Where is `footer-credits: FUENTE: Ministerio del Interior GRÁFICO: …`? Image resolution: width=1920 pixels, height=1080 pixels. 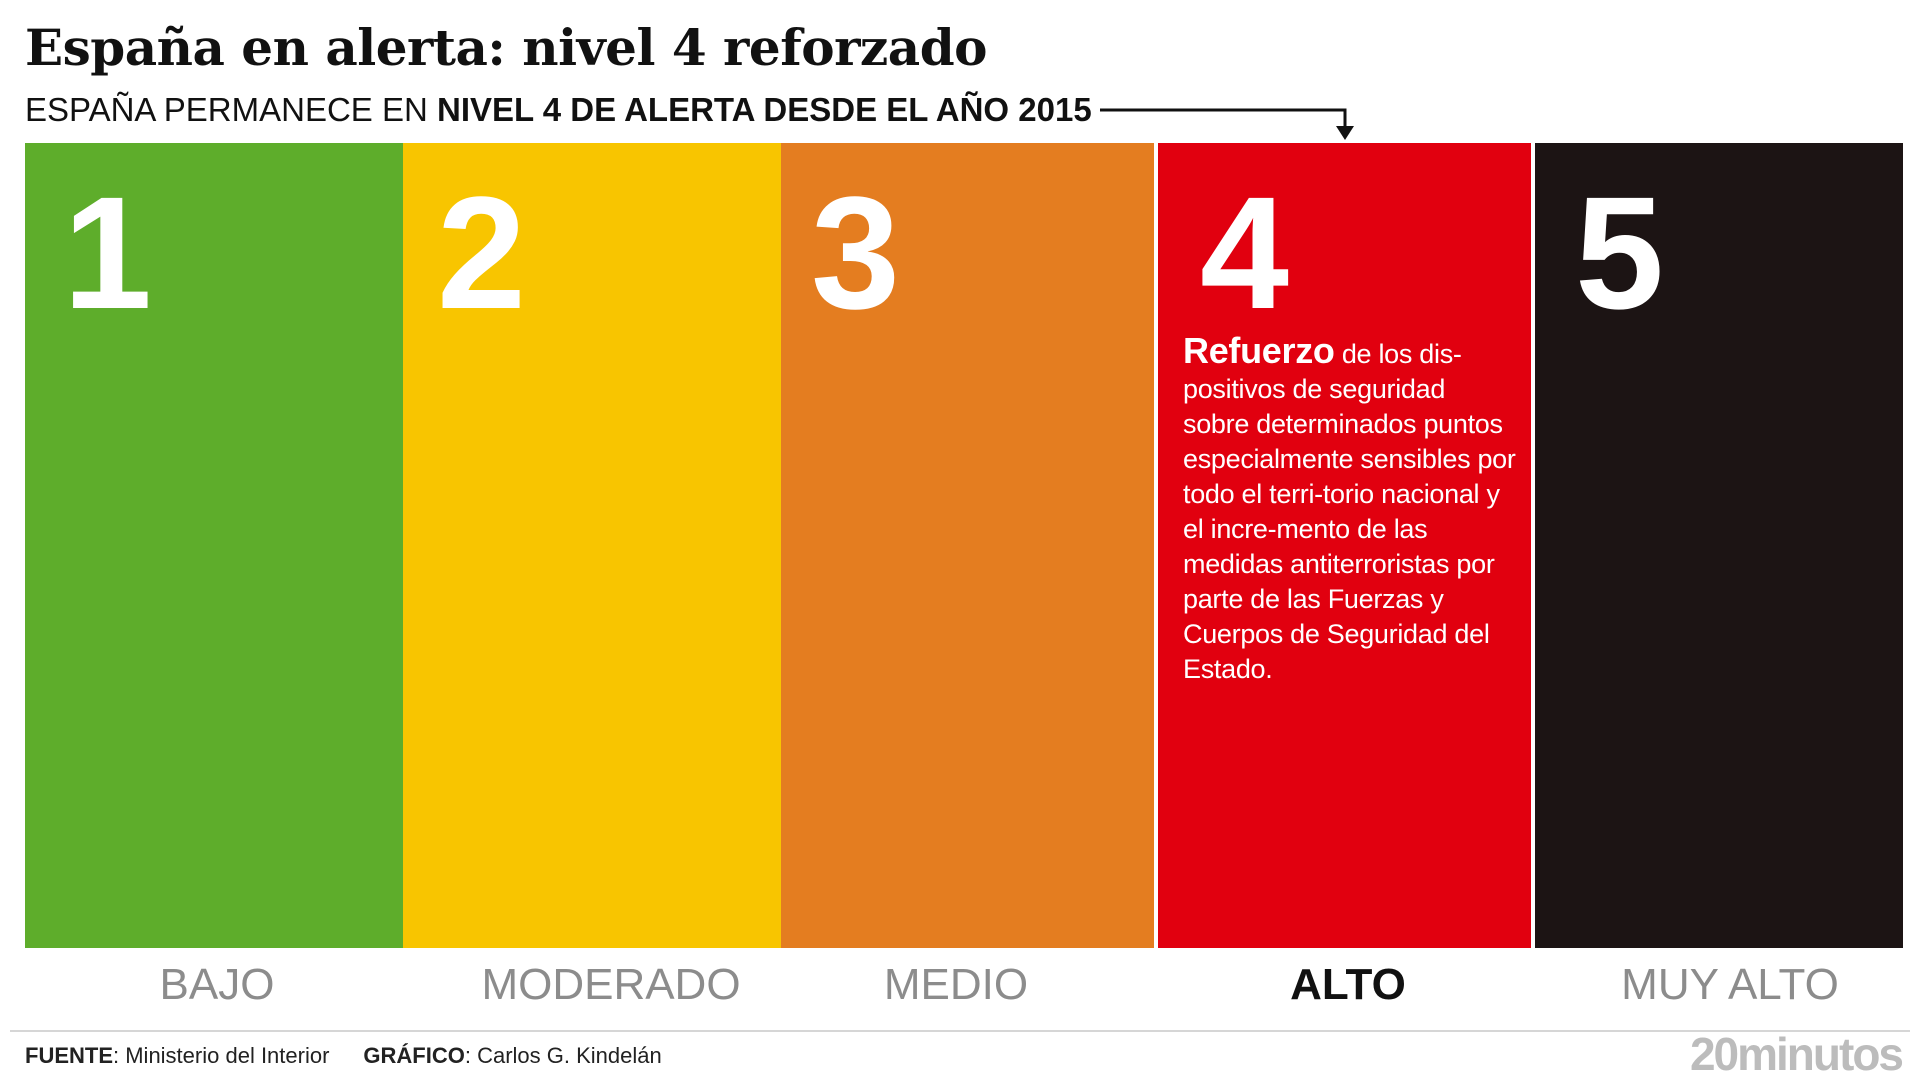
footer-credits: FUENTE: Ministerio del Interior GRÁFICO: … is located at coordinates (343, 1056).